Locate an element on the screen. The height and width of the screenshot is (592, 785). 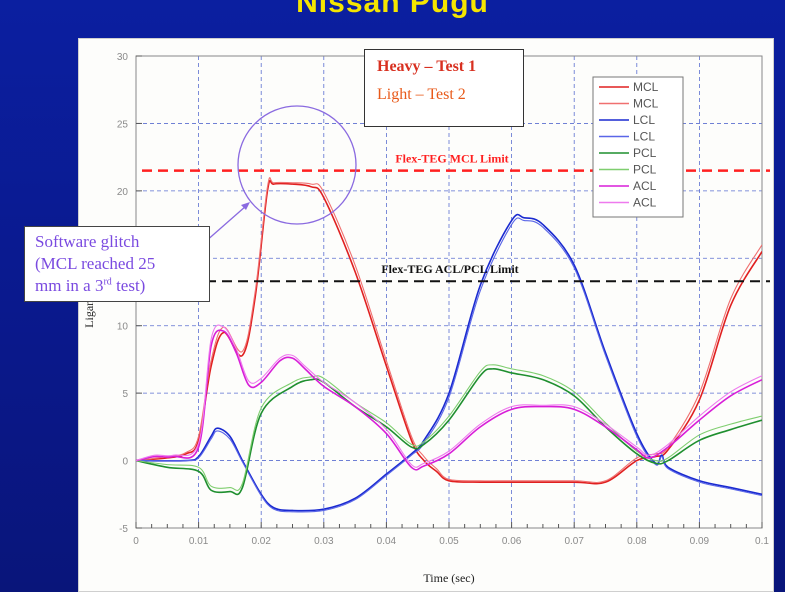
x-tick-label: 0.03 is located at coordinates (324, 541).